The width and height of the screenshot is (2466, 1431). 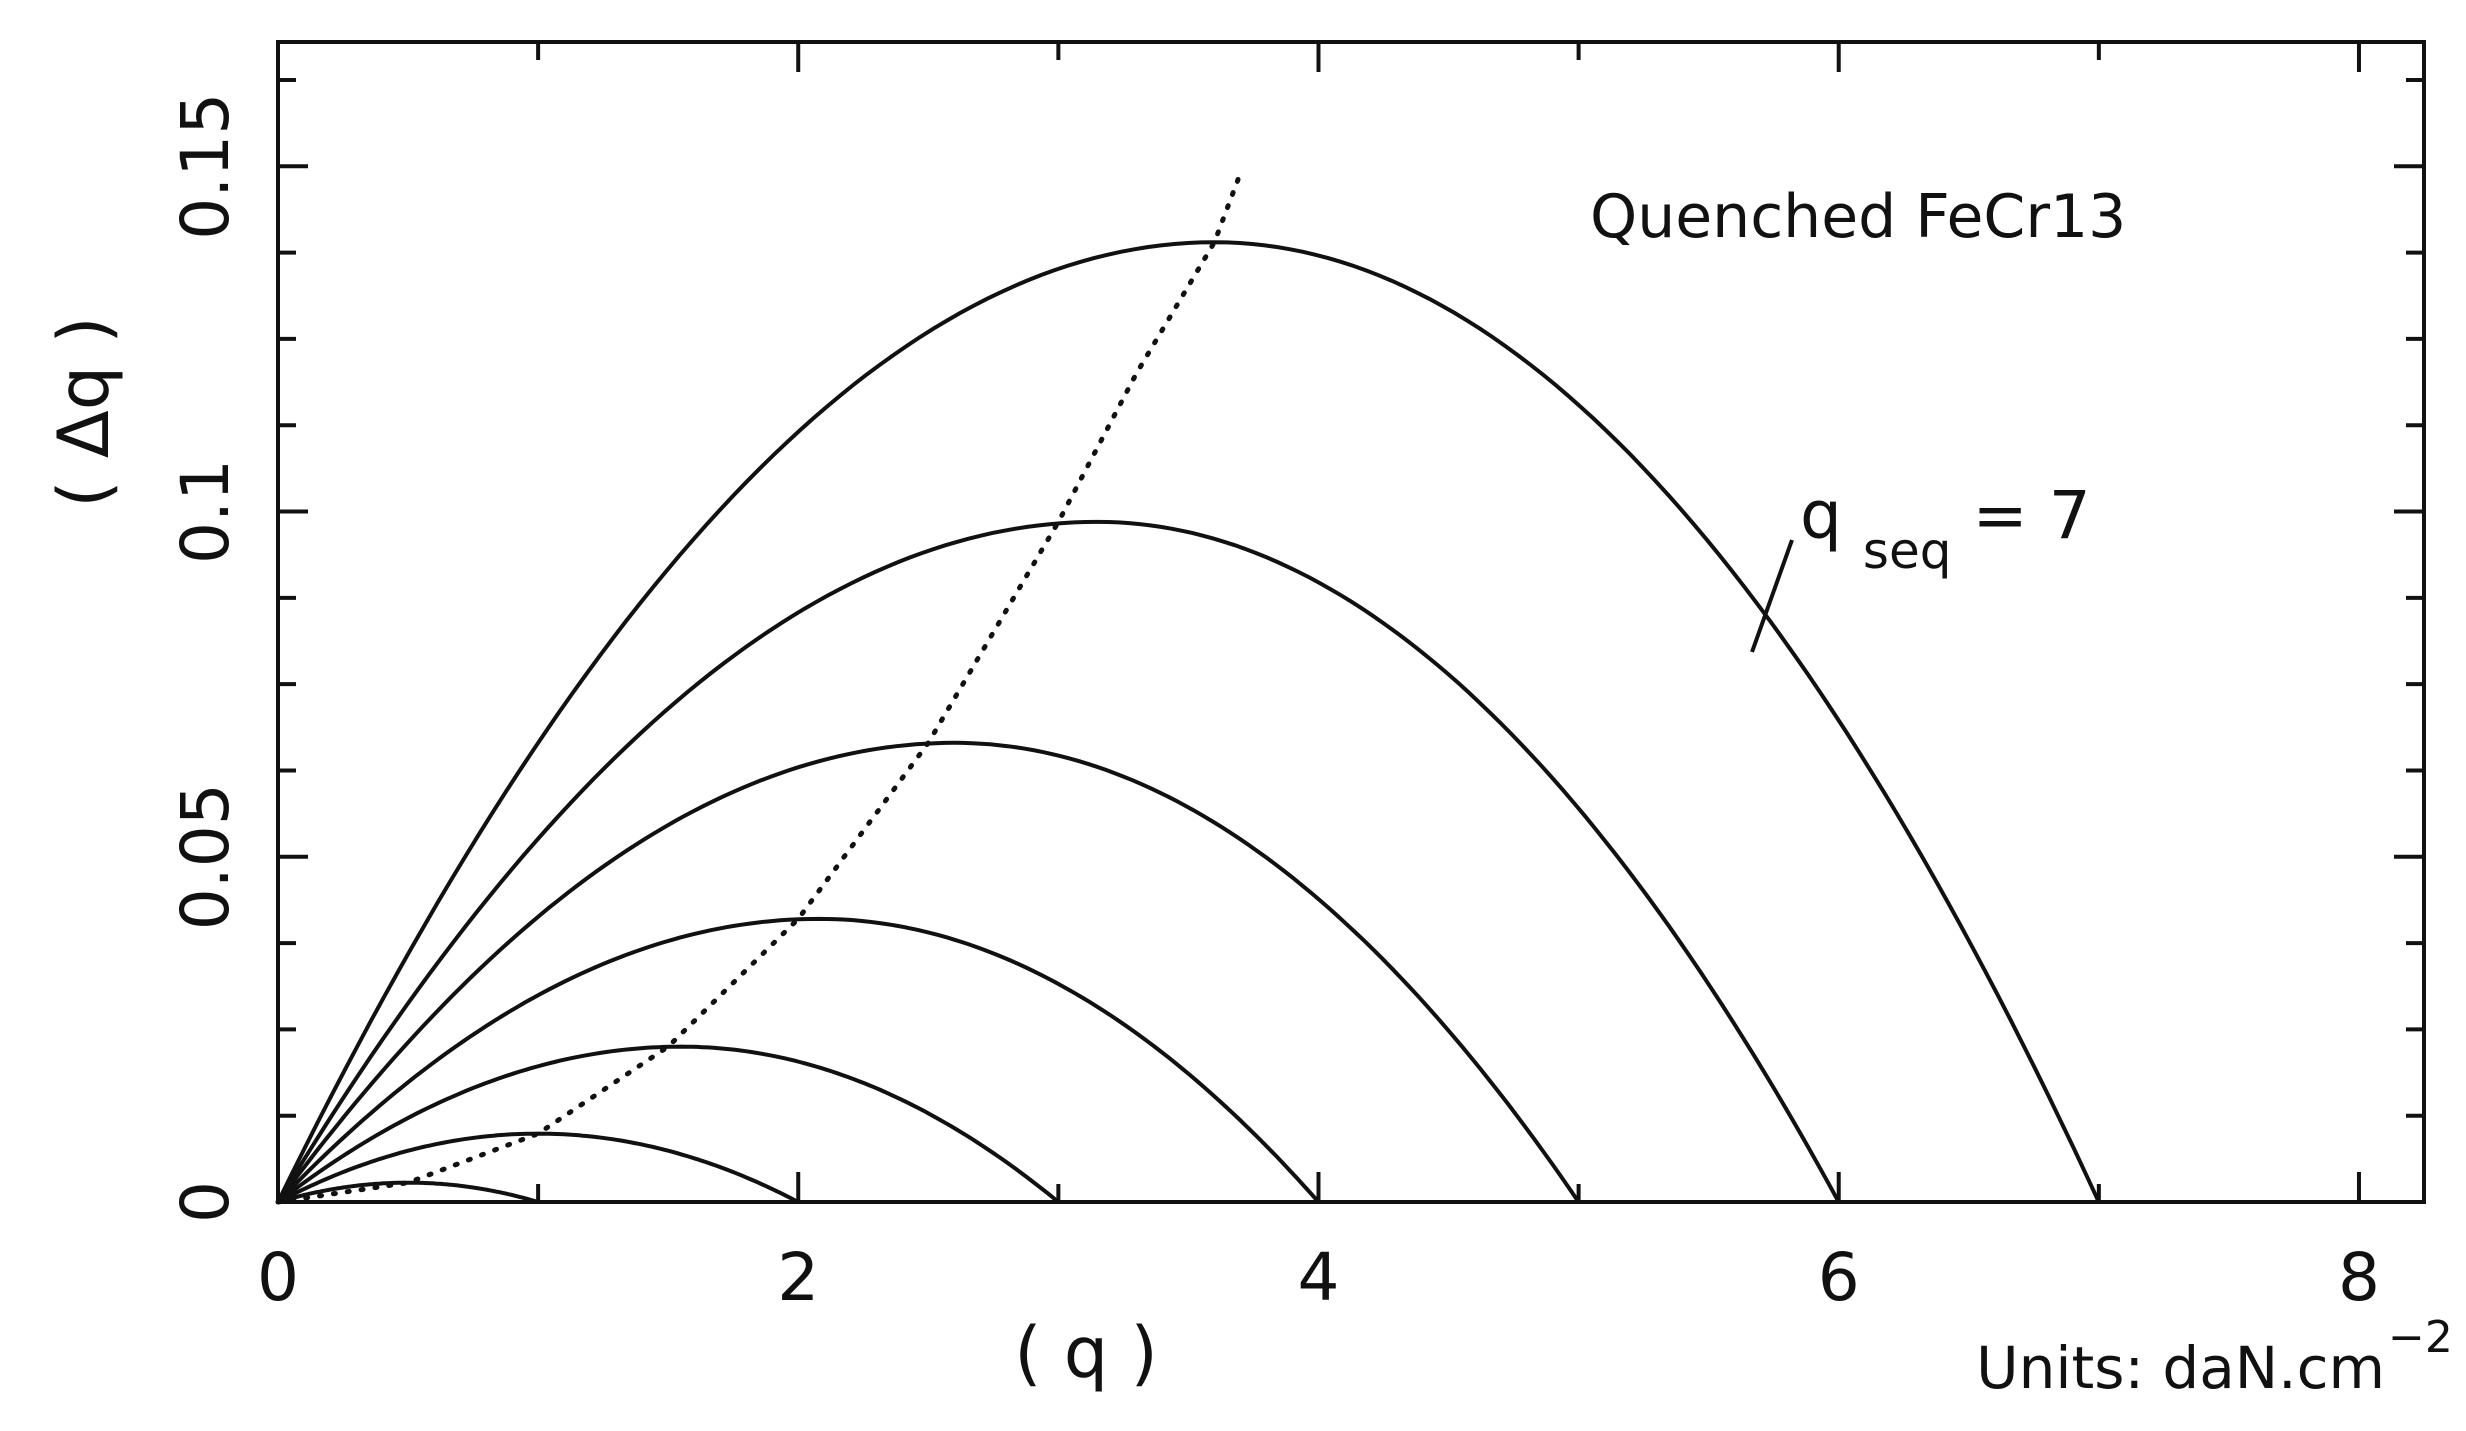 What do you see at coordinates (1772, 596) in the screenshot?
I see `curve-label-leader` at bounding box center [1772, 596].